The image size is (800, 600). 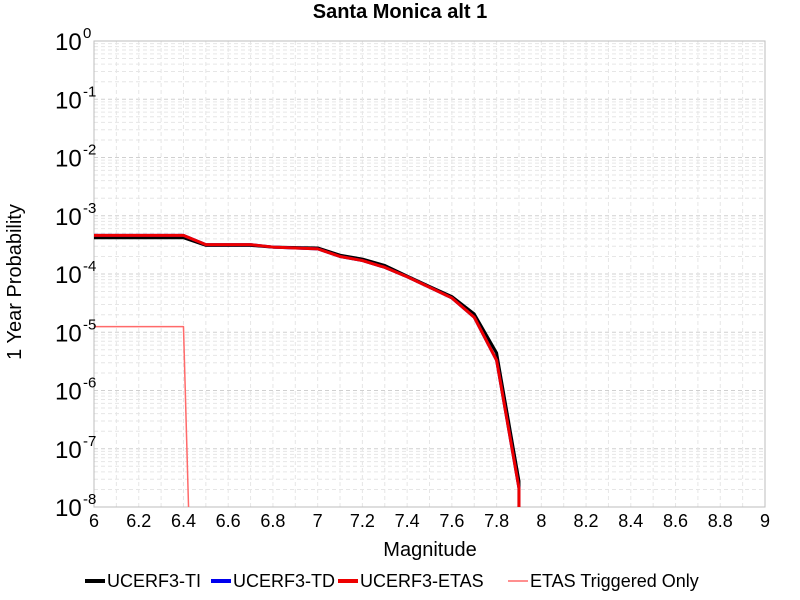 I want to click on x-tick-label: 6.6, so click(x=228, y=521).